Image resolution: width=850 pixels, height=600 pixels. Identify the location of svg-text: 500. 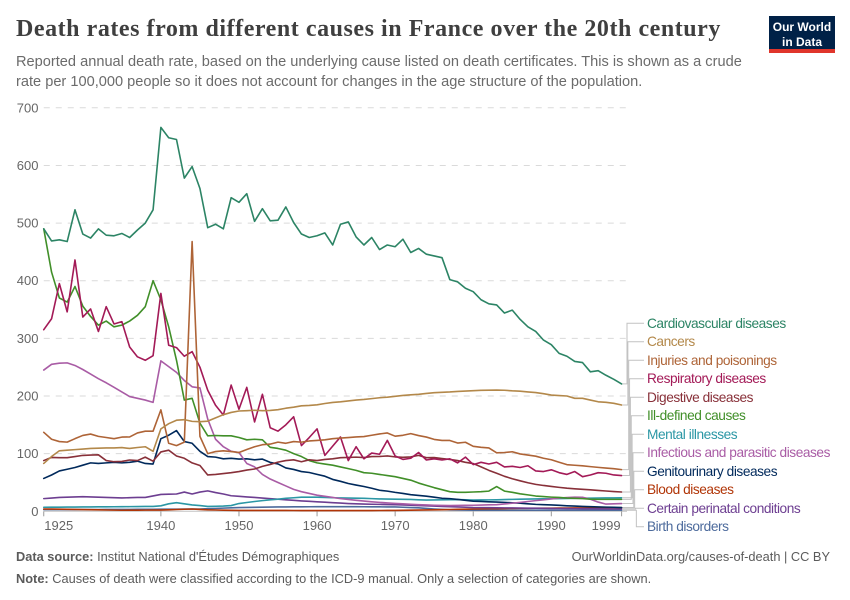
(28, 223).